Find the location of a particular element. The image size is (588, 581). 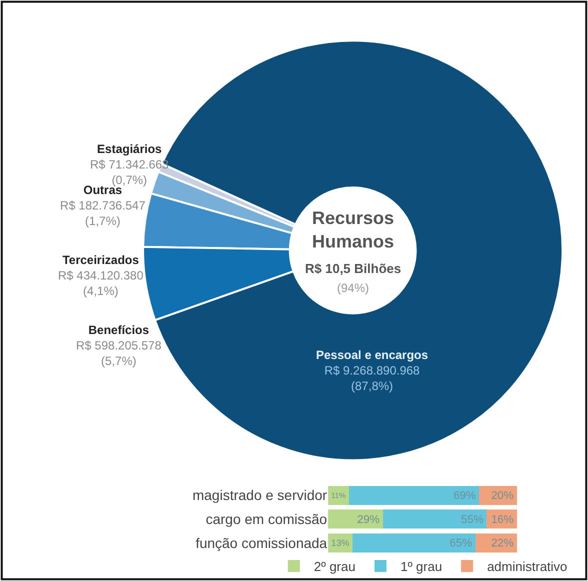

text: Recursos Humanos is located at coordinates (353, 230).